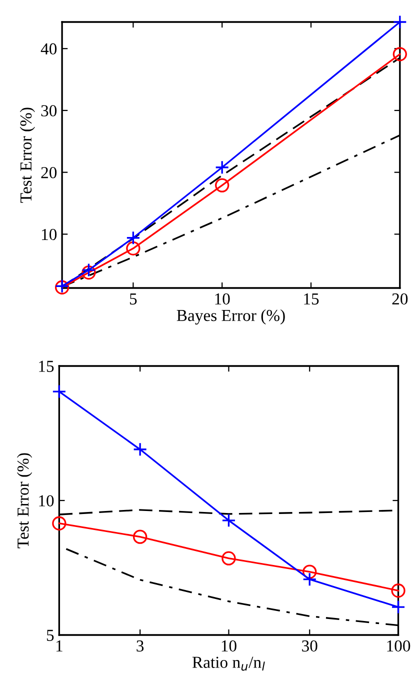 This screenshot has width=411, height=687. What do you see at coordinates (48, 49) in the screenshot?
I see `y-tick-label: 40` at bounding box center [48, 49].